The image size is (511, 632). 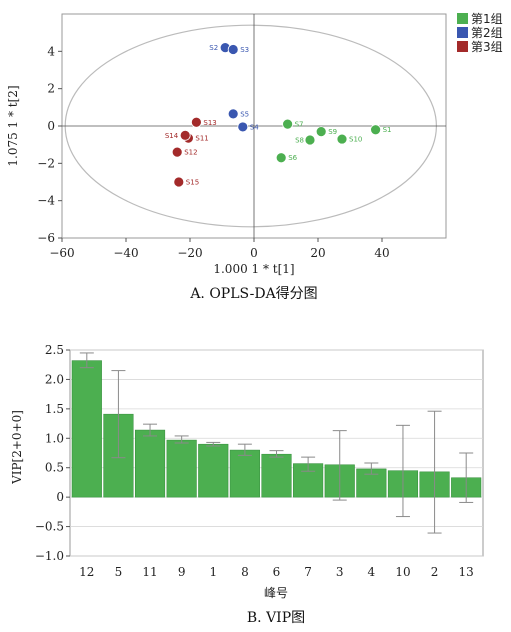 What do you see at coordinates (317, 253) in the screenshot?
I see `x-tick-label: 20` at bounding box center [317, 253].